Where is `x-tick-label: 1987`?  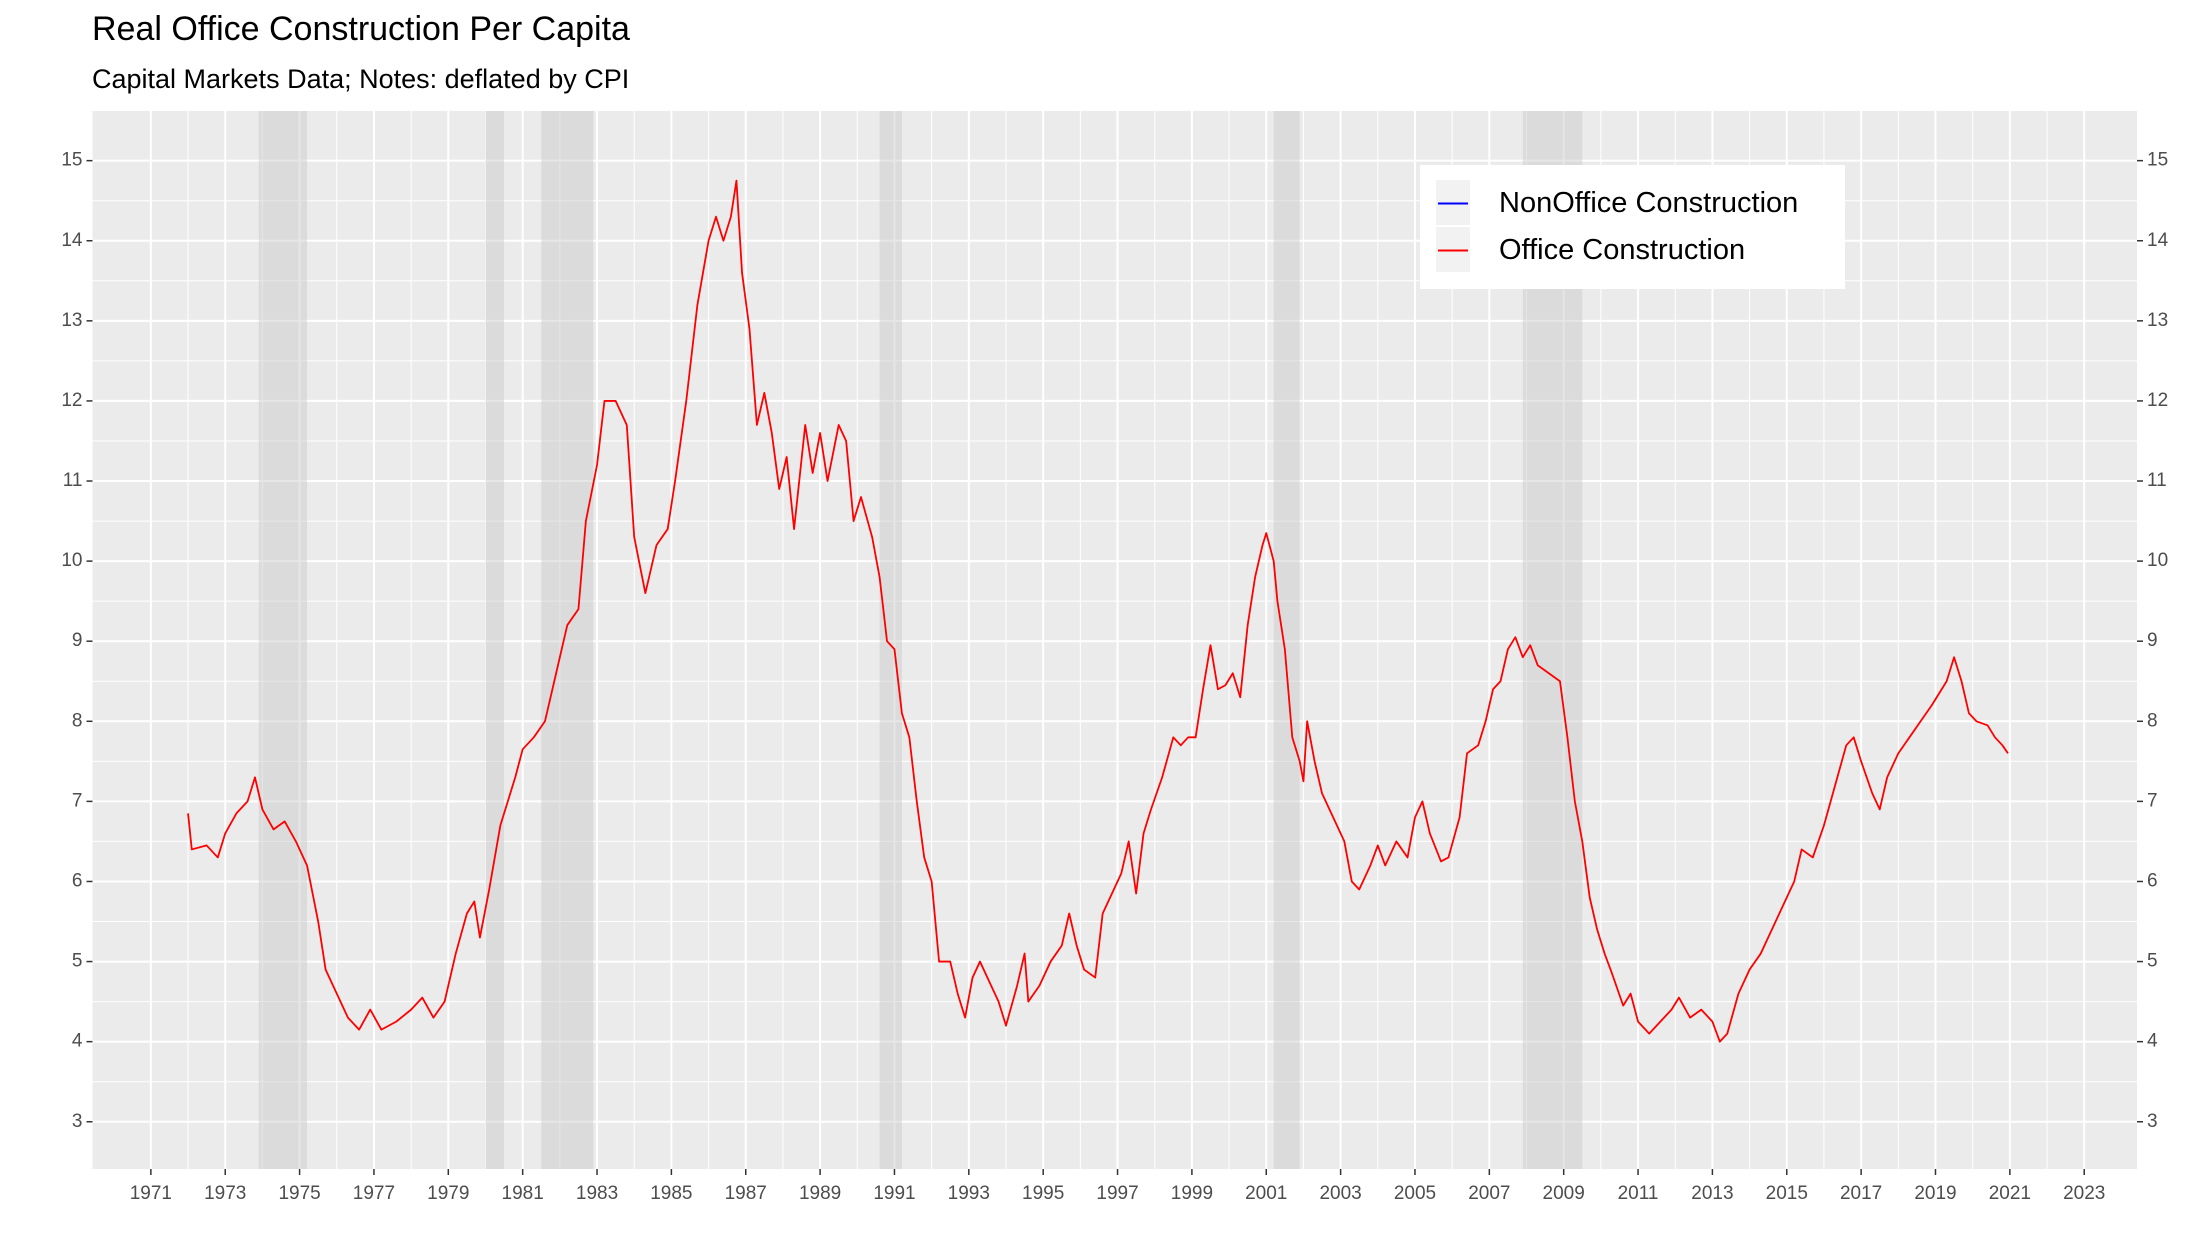
x-tick-label: 1987 is located at coordinates (746, 1193).